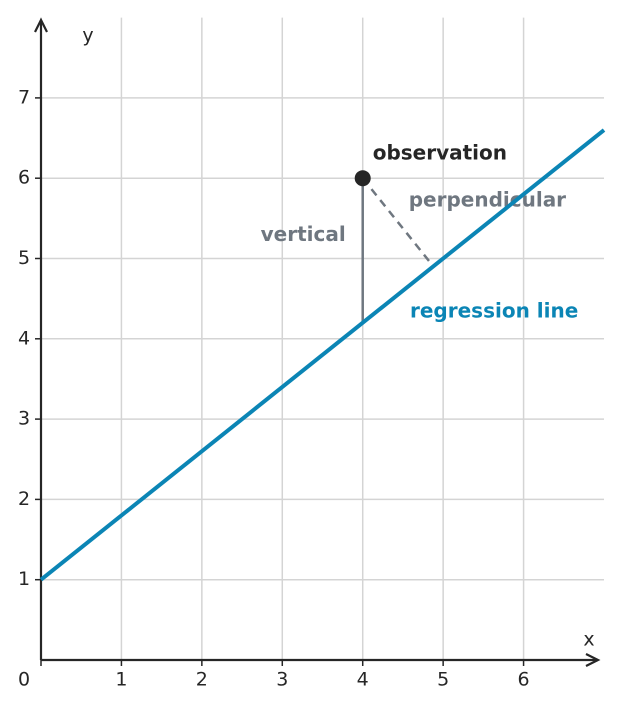  I want to click on x-tick-label: 6, so click(524, 680).